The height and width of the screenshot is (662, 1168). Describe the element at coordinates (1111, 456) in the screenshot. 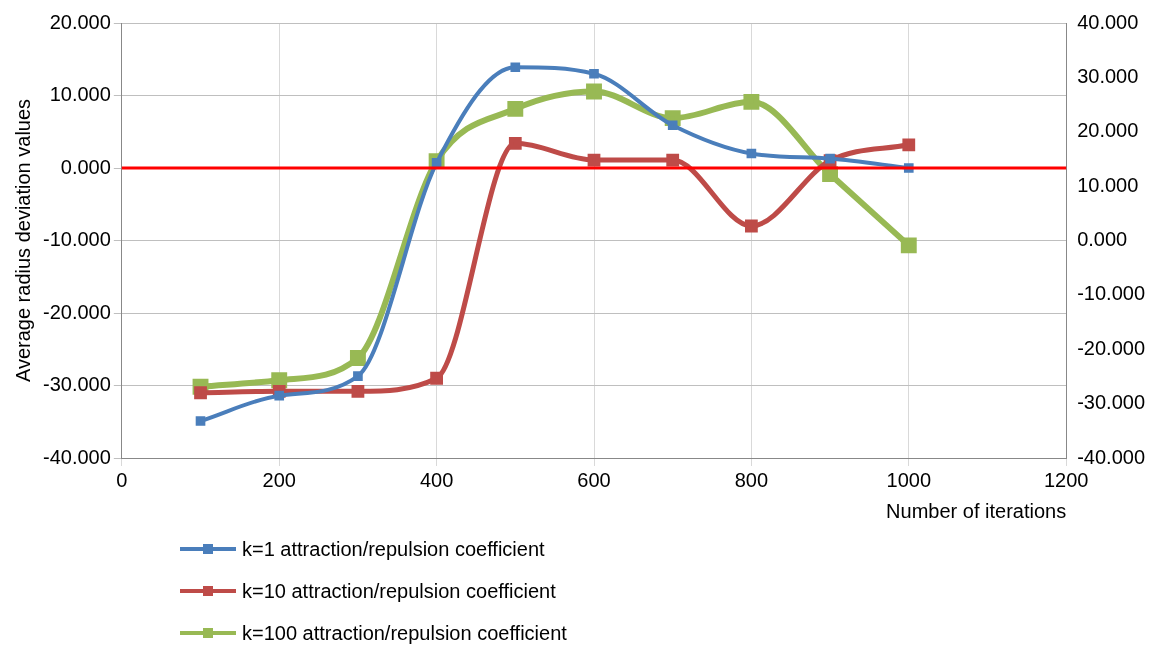

I see `y2-tick-label: -40.000` at that location.